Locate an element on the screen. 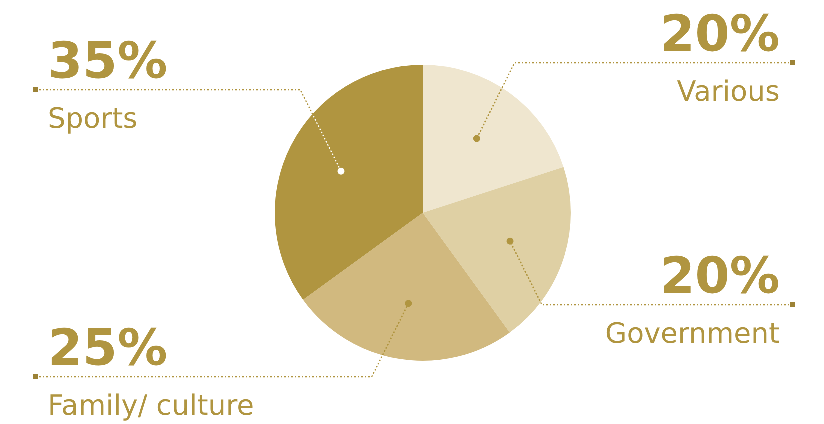 Image resolution: width=824 pixels, height=424 pixels. data-label: 25% is located at coordinates (108, 348).